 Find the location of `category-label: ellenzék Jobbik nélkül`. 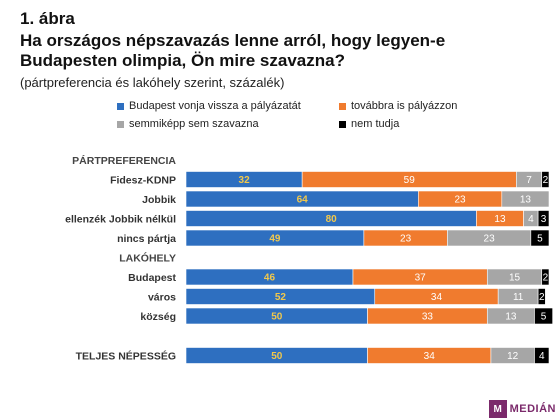

category-label: ellenzék Jobbik nélkül is located at coordinates (120, 220).